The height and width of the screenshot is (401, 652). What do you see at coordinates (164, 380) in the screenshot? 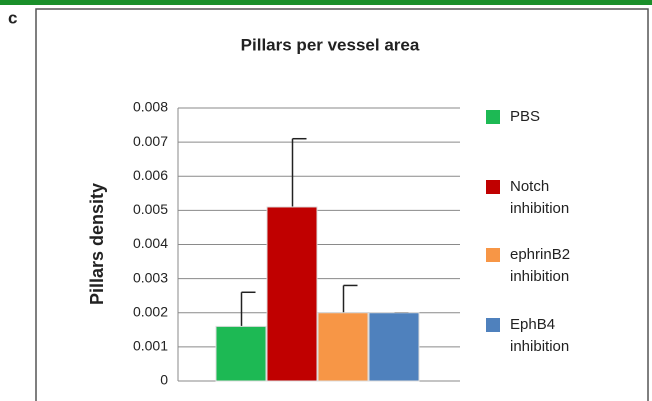
I see `y-tick-label: 0` at bounding box center [164, 380].